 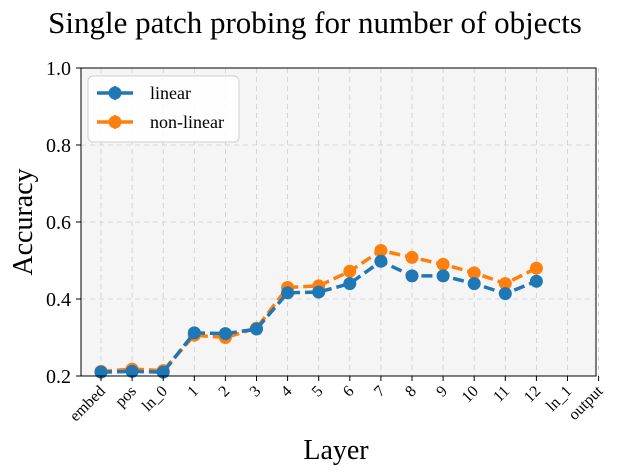 What do you see at coordinates (193, 392) in the screenshot?
I see `x-tick-label: 1` at bounding box center [193, 392].